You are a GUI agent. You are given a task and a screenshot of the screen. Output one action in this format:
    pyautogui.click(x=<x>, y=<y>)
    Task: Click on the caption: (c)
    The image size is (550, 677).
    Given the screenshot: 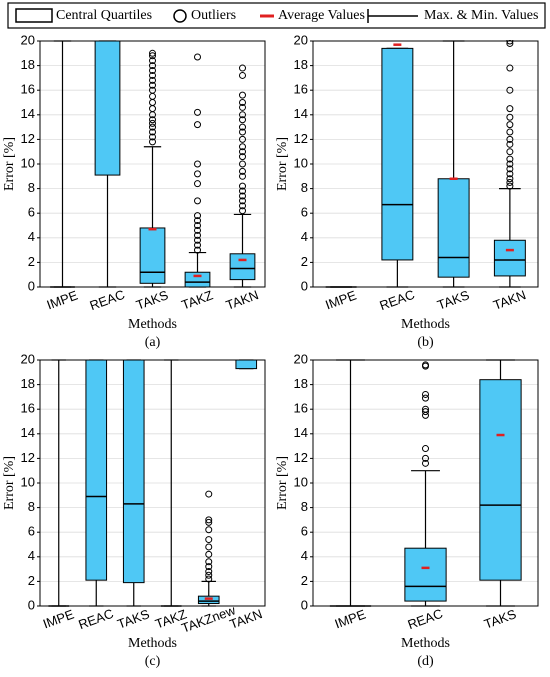 What is the action you would take?
    pyautogui.click(x=153, y=661)
    